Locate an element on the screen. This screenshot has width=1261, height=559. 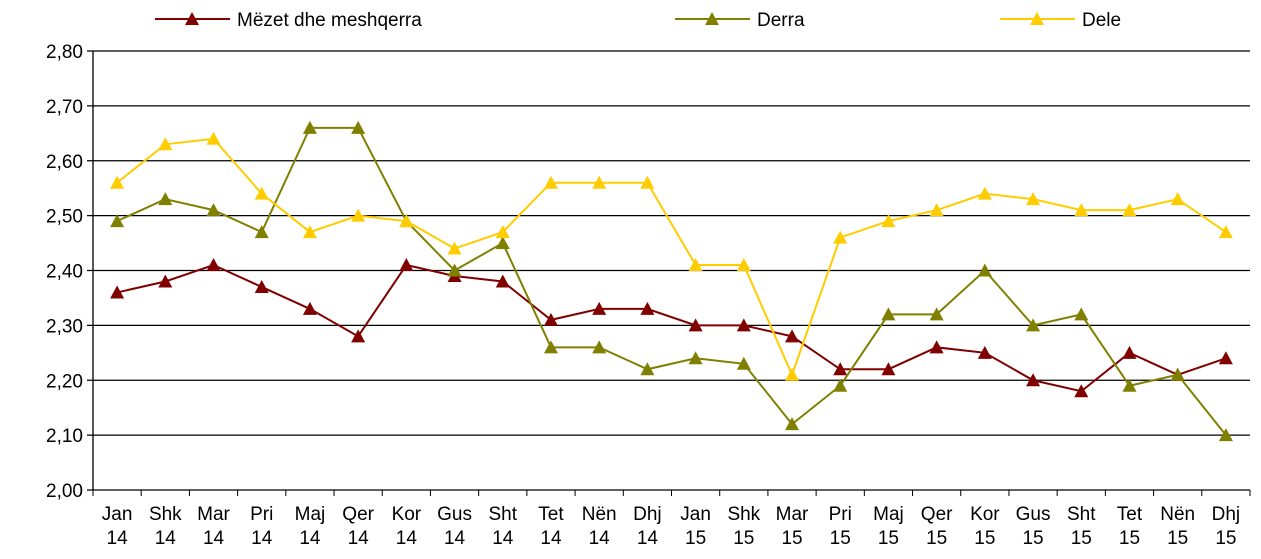
x-tick-label: Qer 15 is located at coordinates (937, 526).